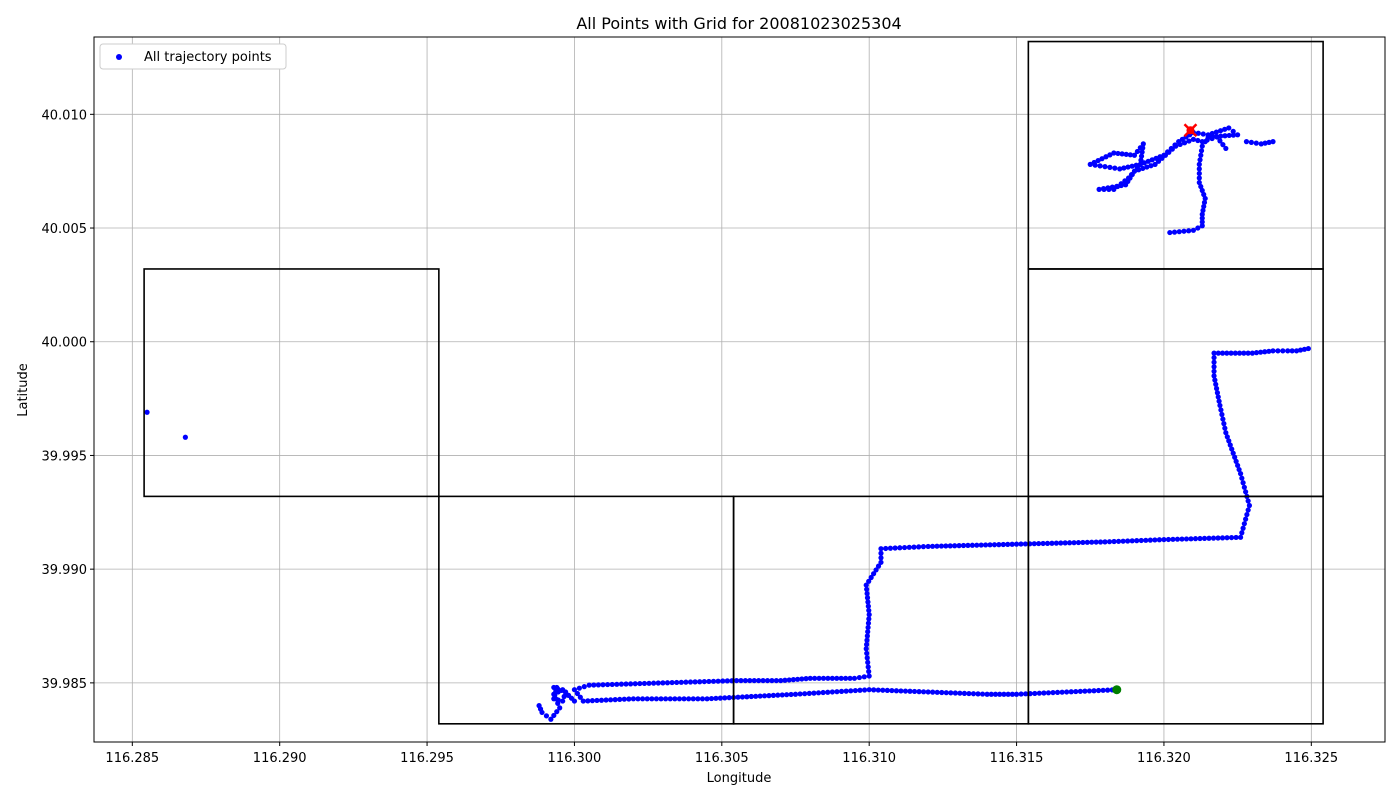 This screenshot has width=1400, height=800. What do you see at coordinates (1311, 758) in the screenshot?
I see `x-tick-label: 116.325` at bounding box center [1311, 758].